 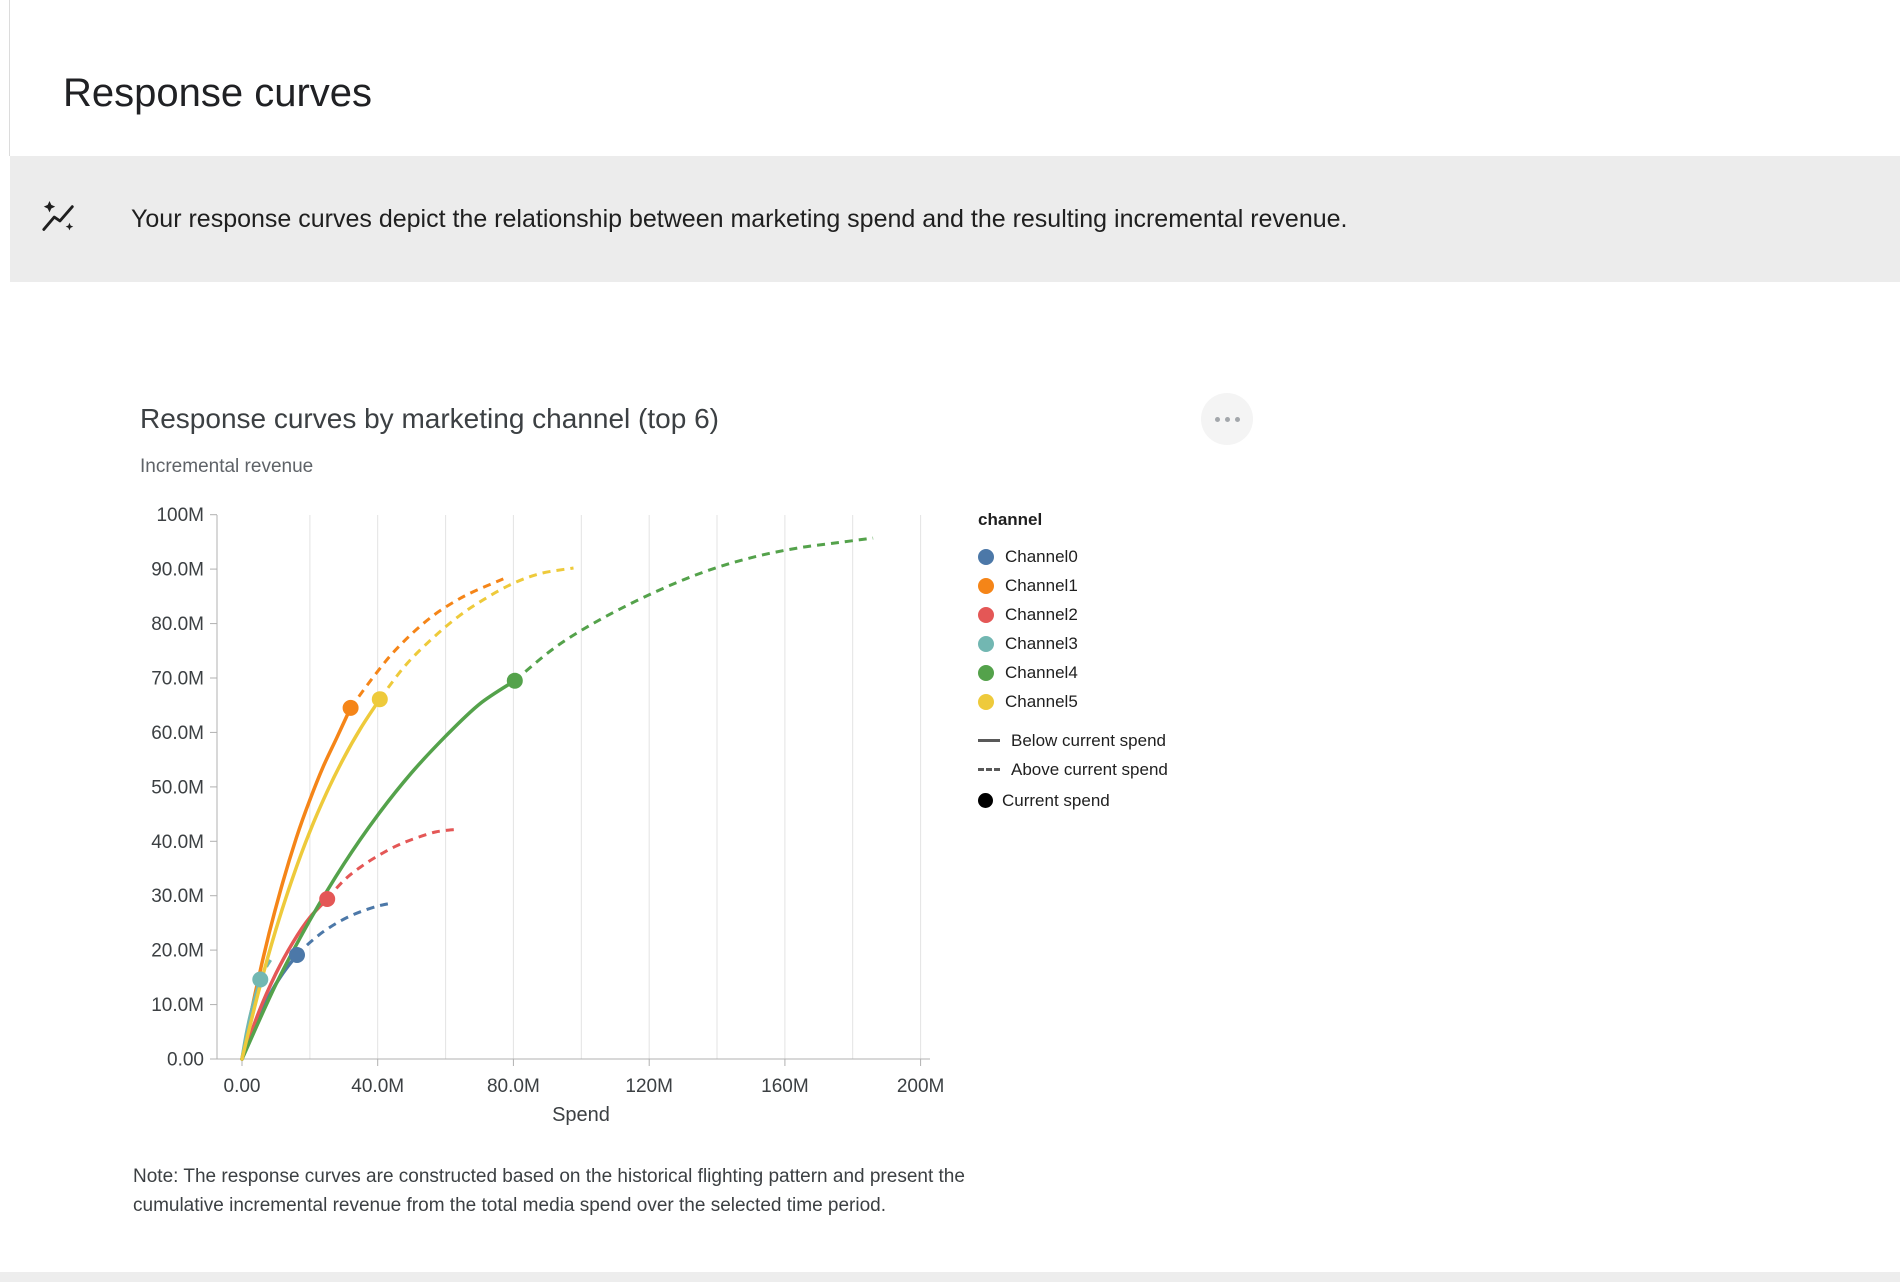 I want to click on series-channel2, so click(x=349, y=944).